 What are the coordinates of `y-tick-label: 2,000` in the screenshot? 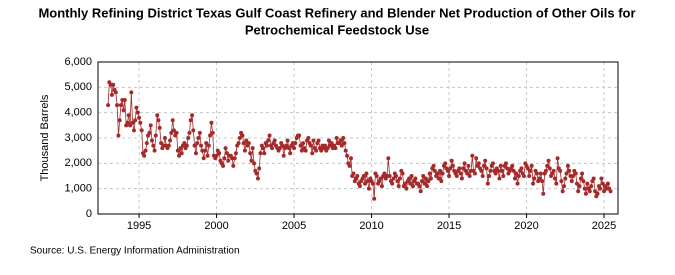 It's located at (78, 163).